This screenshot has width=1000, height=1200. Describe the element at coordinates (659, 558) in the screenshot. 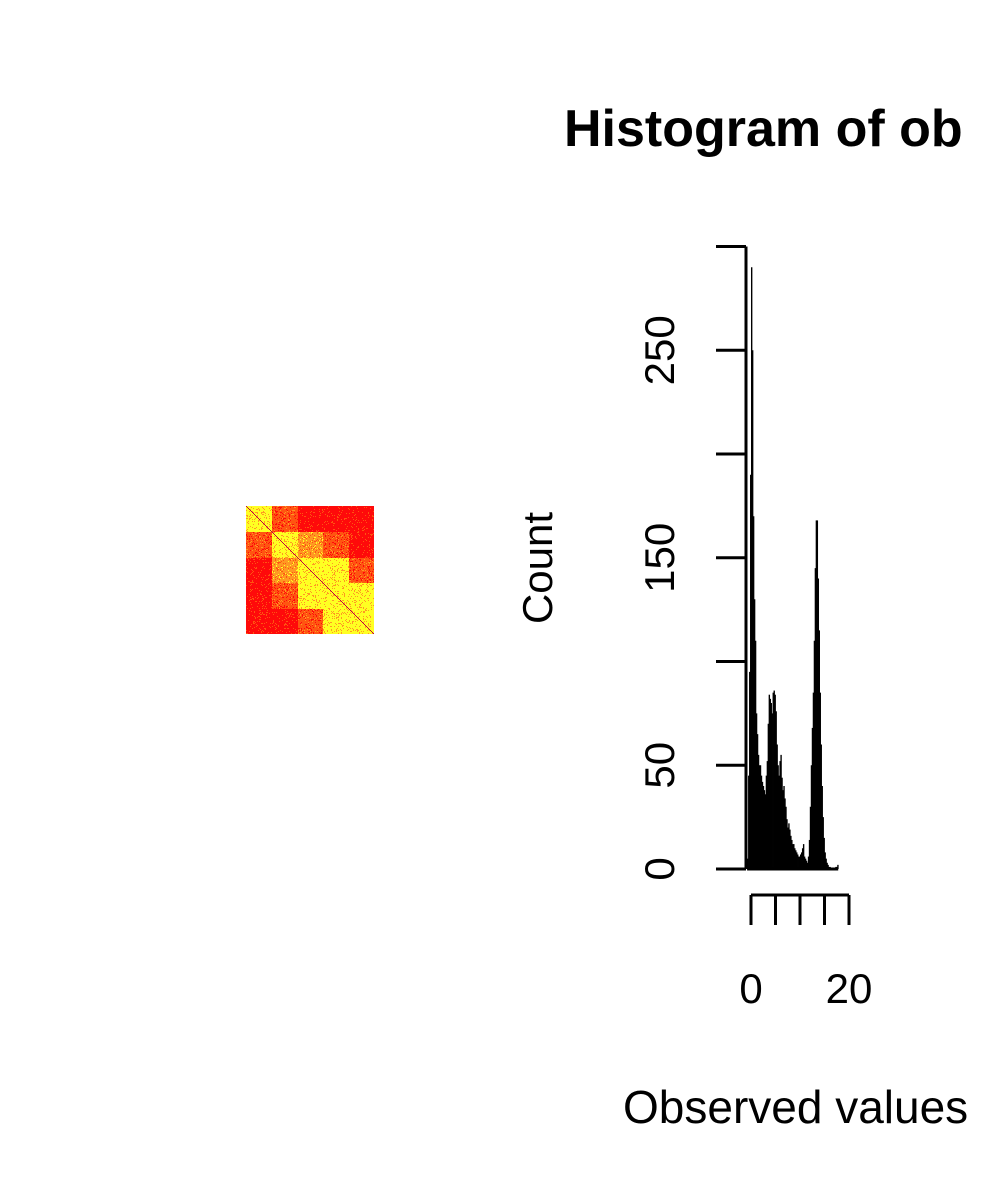

I see `y-tick-label: 150` at that location.